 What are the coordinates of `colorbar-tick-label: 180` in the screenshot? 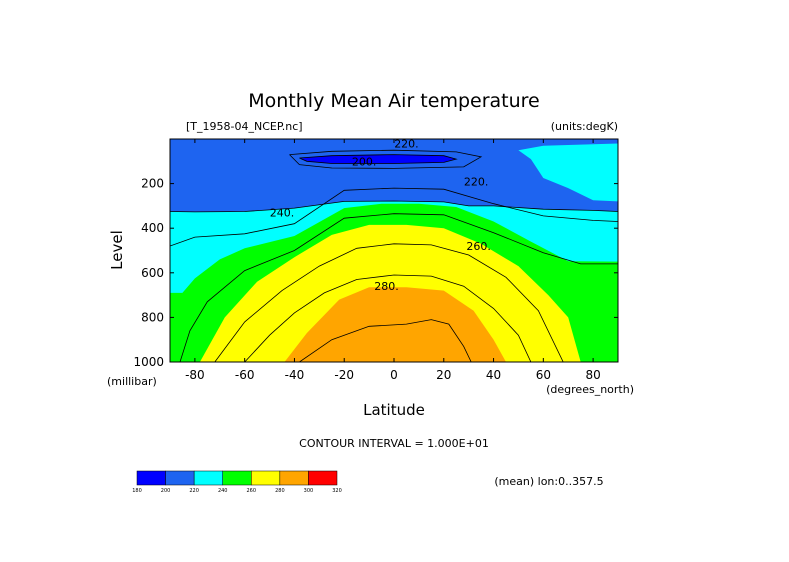 It's located at (137, 491).